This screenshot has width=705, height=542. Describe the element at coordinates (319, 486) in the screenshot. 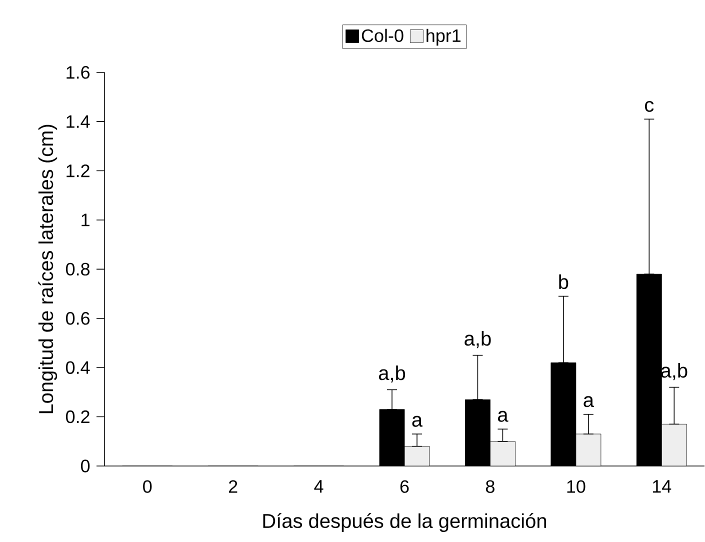

I see `x-tick-label: 4` at that location.